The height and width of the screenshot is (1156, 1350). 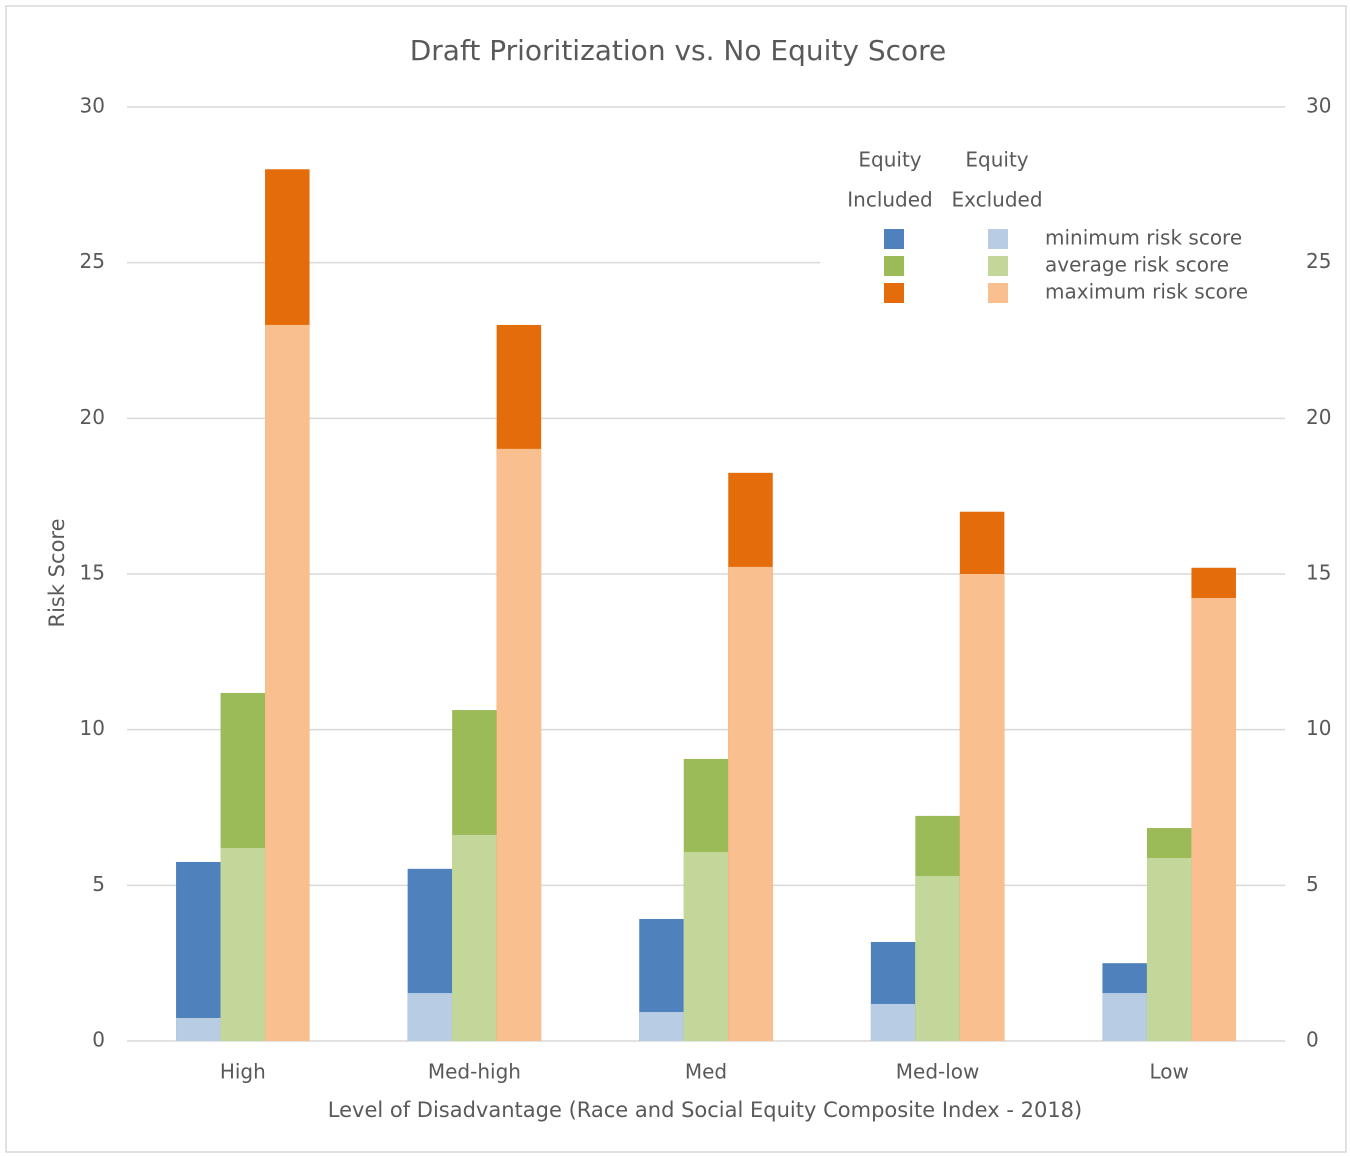 What do you see at coordinates (92, 728) in the screenshot?
I see `y-tick-label: 10` at bounding box center [92, 728].